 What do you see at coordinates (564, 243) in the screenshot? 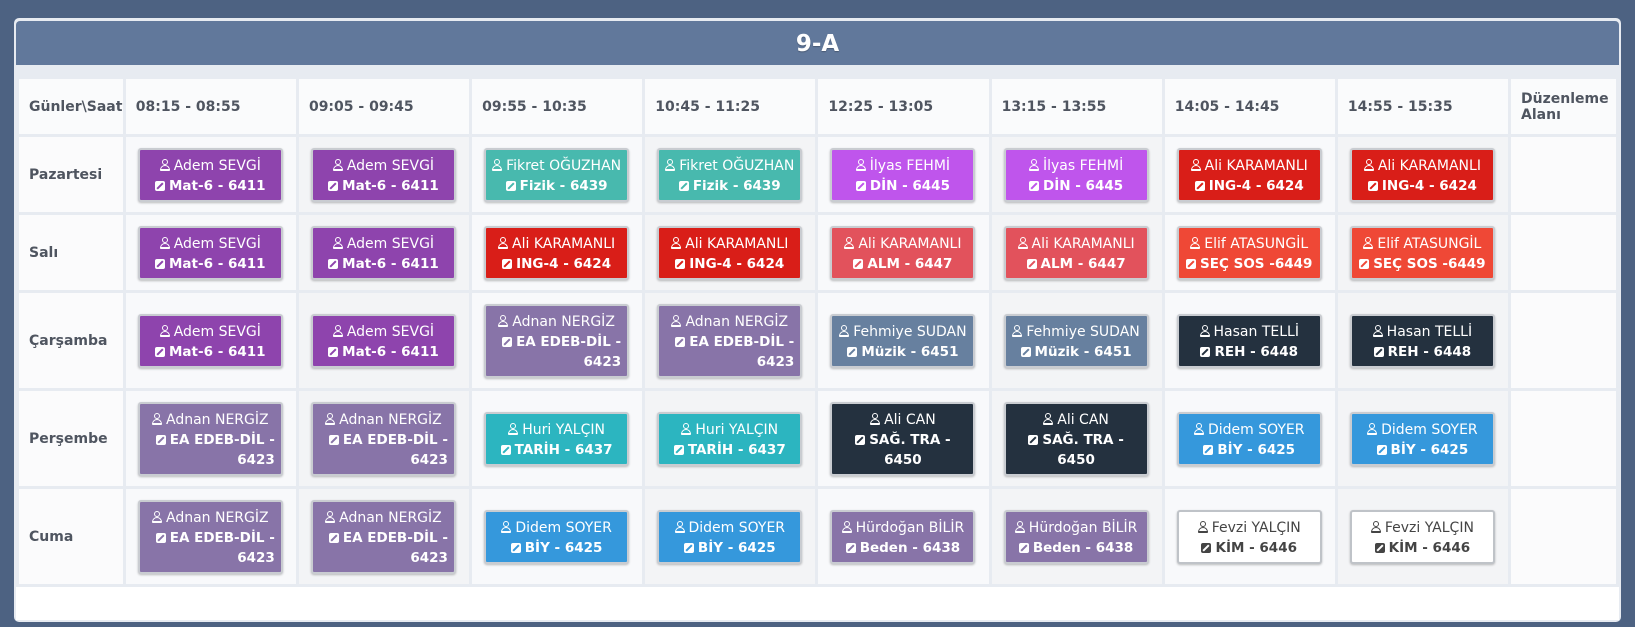
I see `teacher-name: Ali KARAMANLI` at bounding box center [564, 243].